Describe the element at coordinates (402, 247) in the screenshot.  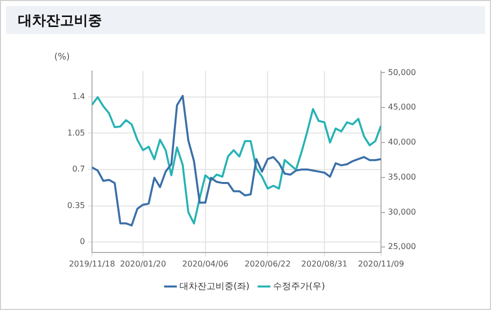
I see `y2-tick-label: 25,000` at that location.